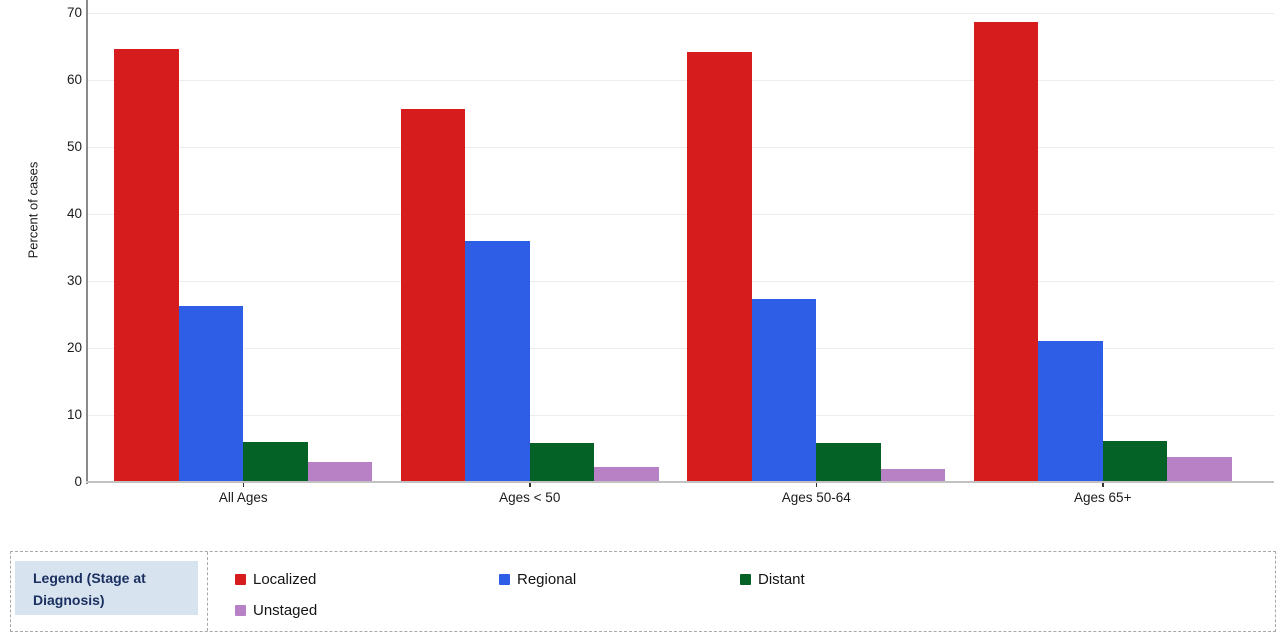 Image resolution: width=1282 pixels, height=635 pixels. What do you see at coordinates (87, 242) in the screenshot?
I see `y-axis-line` at bounding box center [87, 242].